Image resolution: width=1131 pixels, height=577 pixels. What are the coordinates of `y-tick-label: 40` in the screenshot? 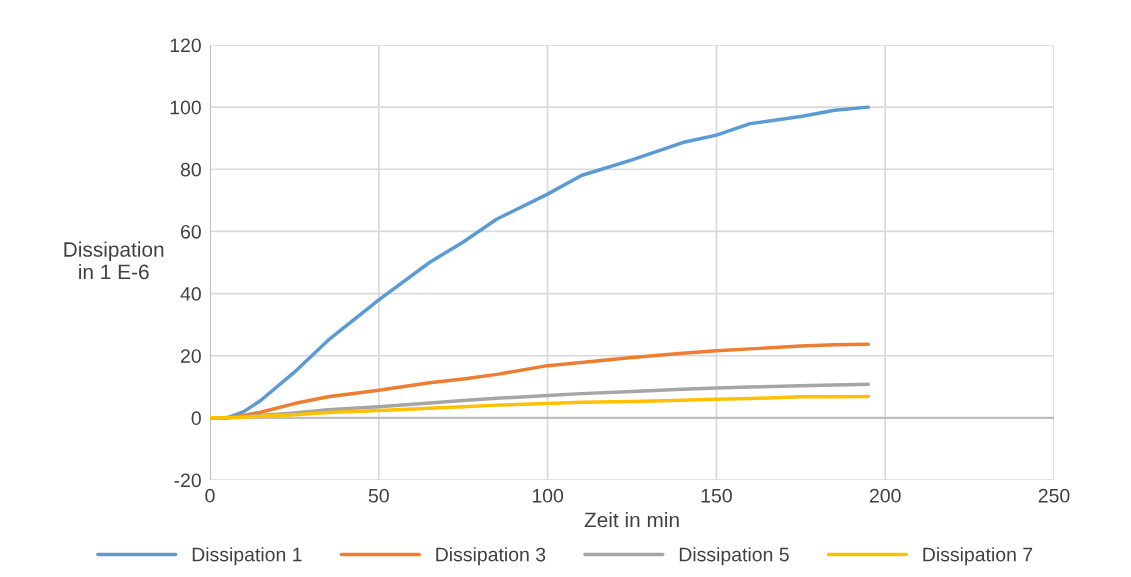 It's located at (190, 294).